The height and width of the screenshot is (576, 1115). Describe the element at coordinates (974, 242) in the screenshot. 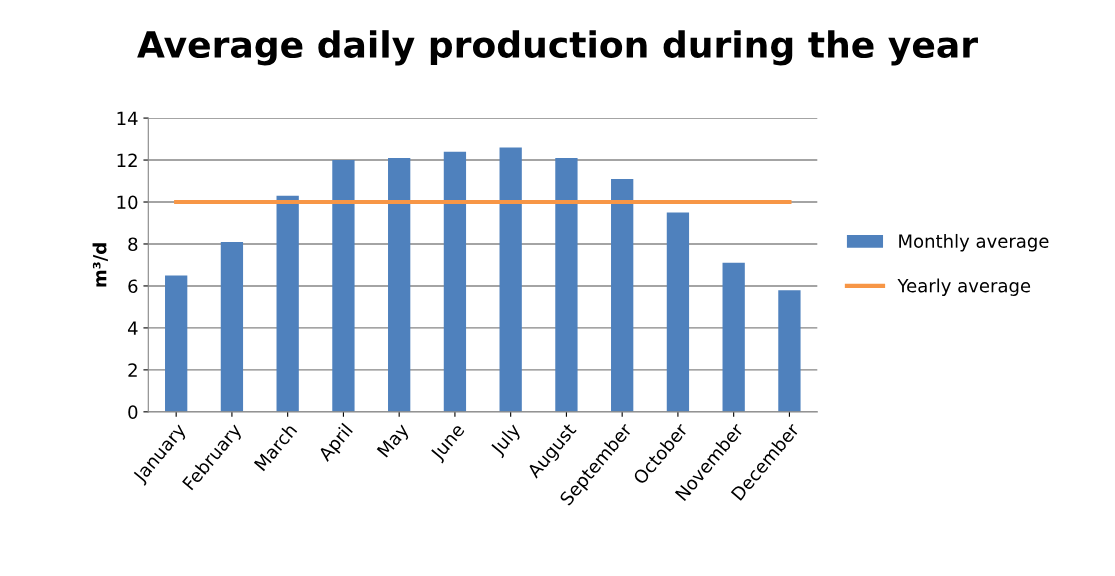

I see `legend-label: Monthly average` at that location.